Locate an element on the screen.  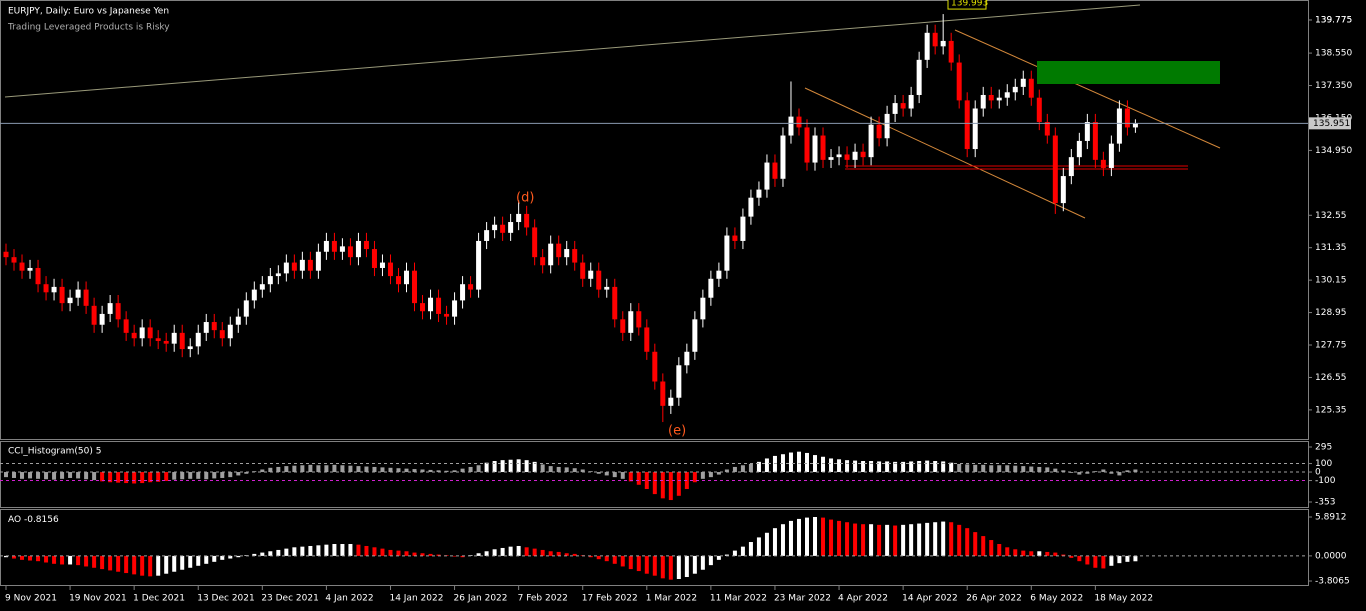
supply-zone is located at coordinates (1128, 72).